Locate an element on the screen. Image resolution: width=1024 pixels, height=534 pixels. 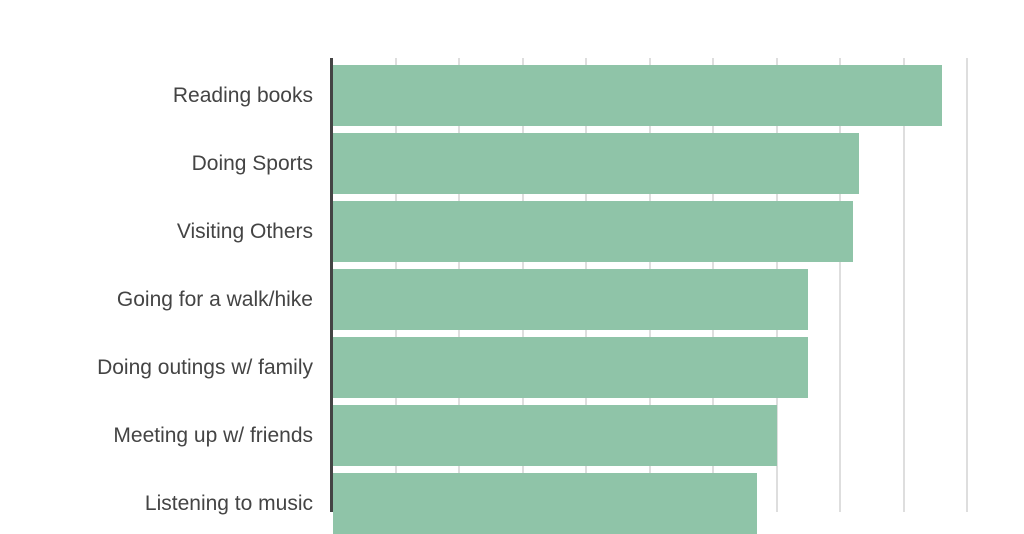
category-label: Going for a walk/hike is located at coordinates (214, 299).